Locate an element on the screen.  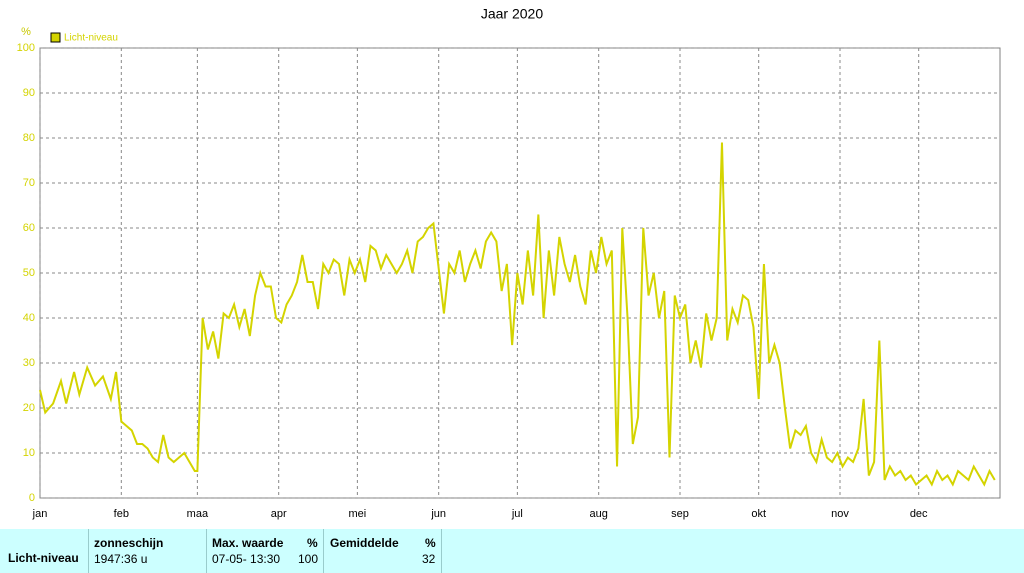
row-label: Licht-niveau is located at coordinates (43, 558).